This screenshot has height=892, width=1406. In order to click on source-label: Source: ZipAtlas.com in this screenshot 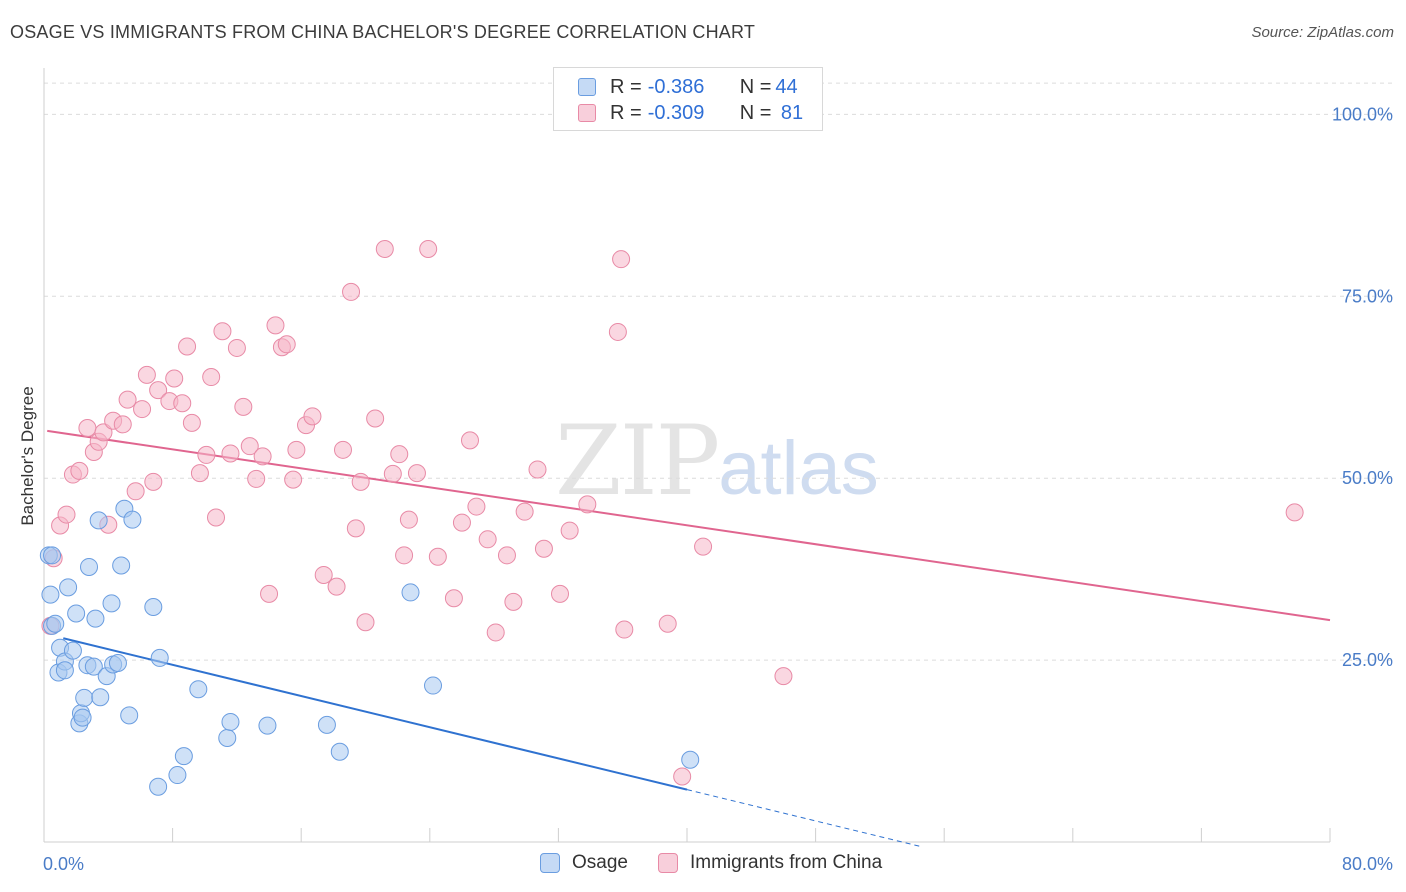, I will do `click(1322, 32)`.